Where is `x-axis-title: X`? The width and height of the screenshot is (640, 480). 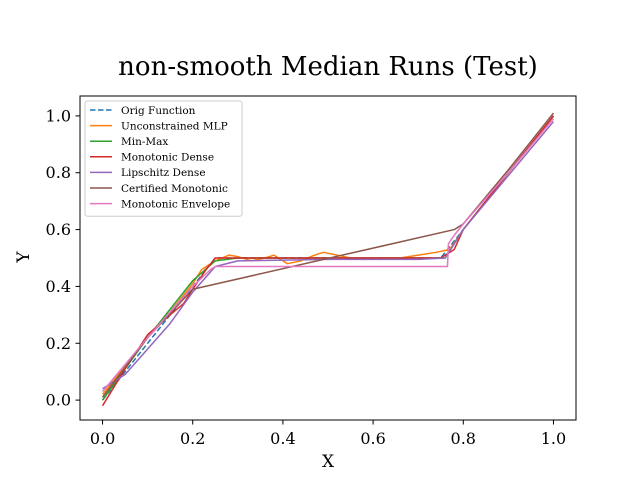
x-axis-title: X is located at coordinates (328, 462).